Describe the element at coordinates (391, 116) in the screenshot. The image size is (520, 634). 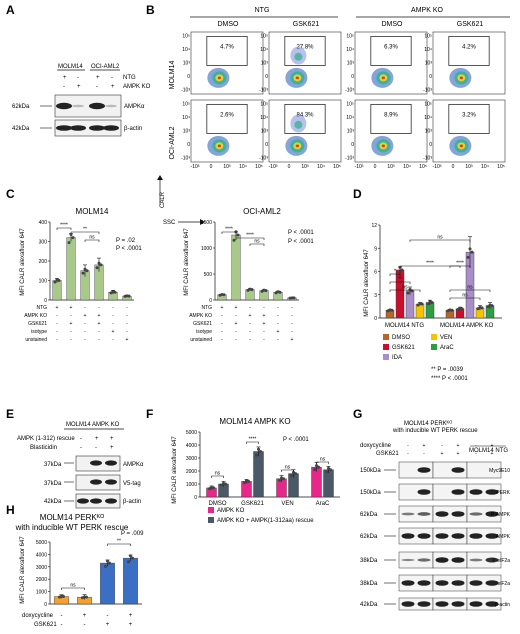
I see `gate-percent: 8.9%` at that location.